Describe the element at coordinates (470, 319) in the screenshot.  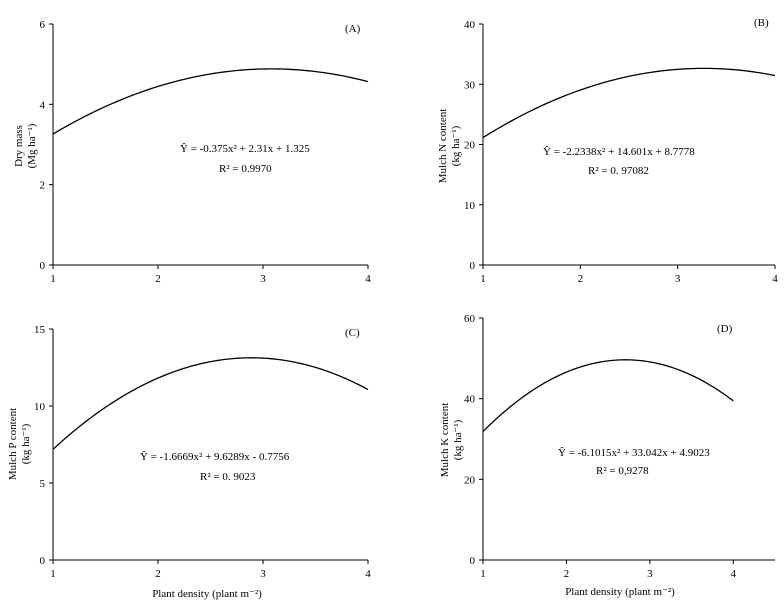
I see `y-tick-label: 60` at that location.